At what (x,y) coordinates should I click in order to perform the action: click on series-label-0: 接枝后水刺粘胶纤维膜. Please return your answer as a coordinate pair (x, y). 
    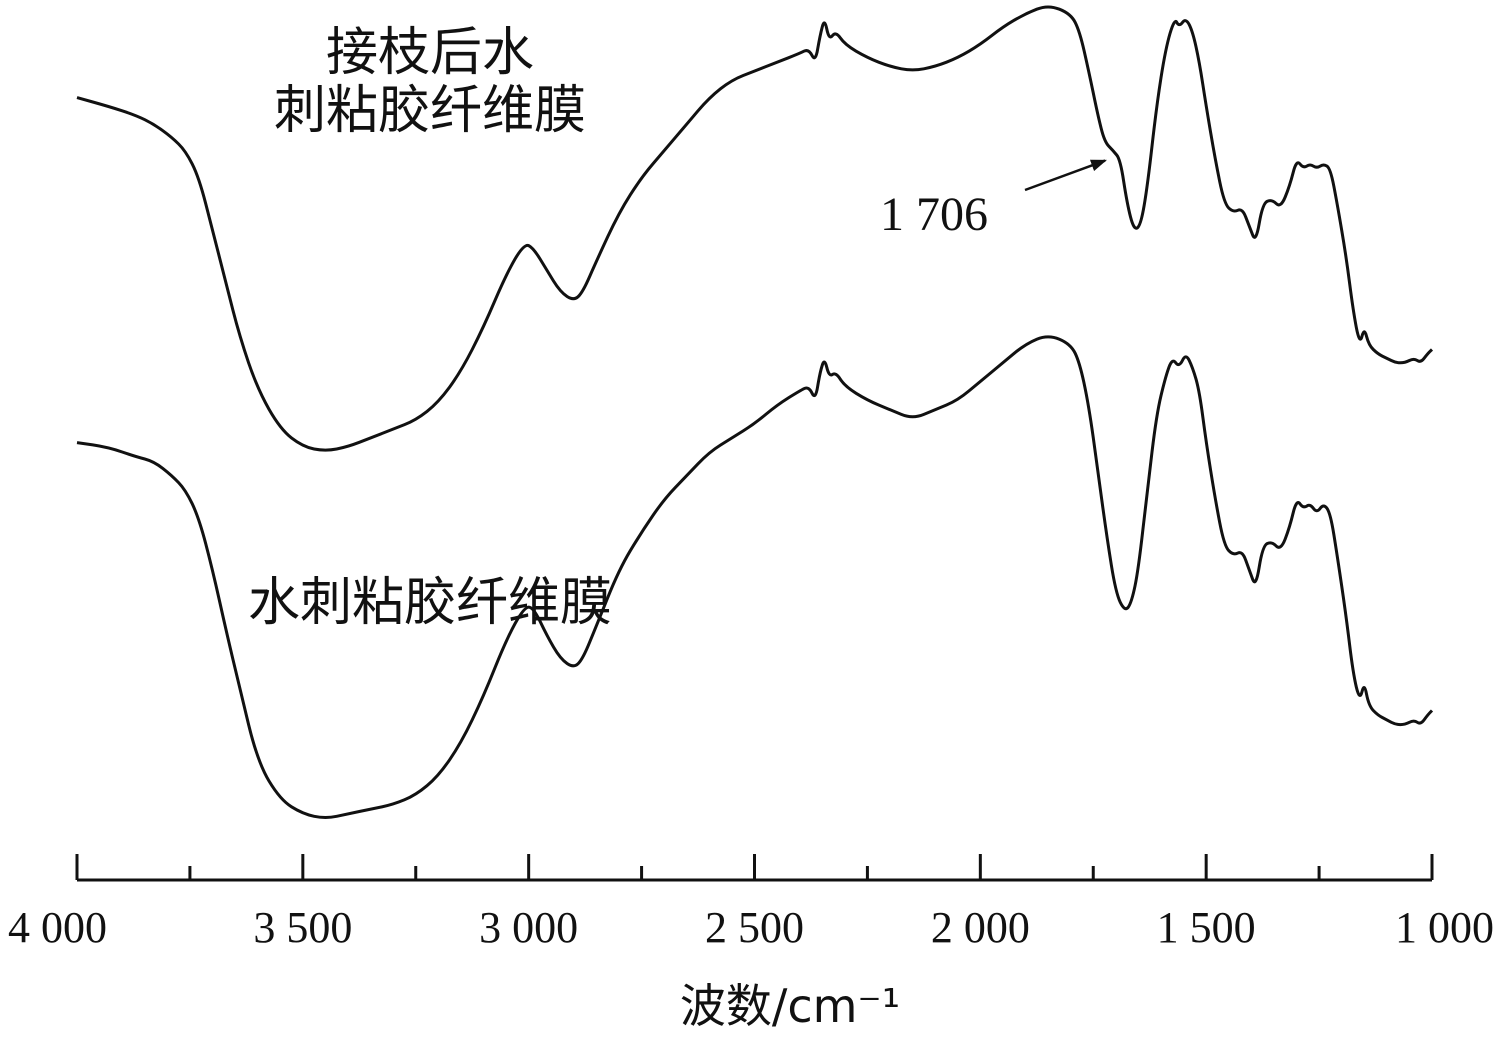
    Looking at the image, I should click on (430, 82).